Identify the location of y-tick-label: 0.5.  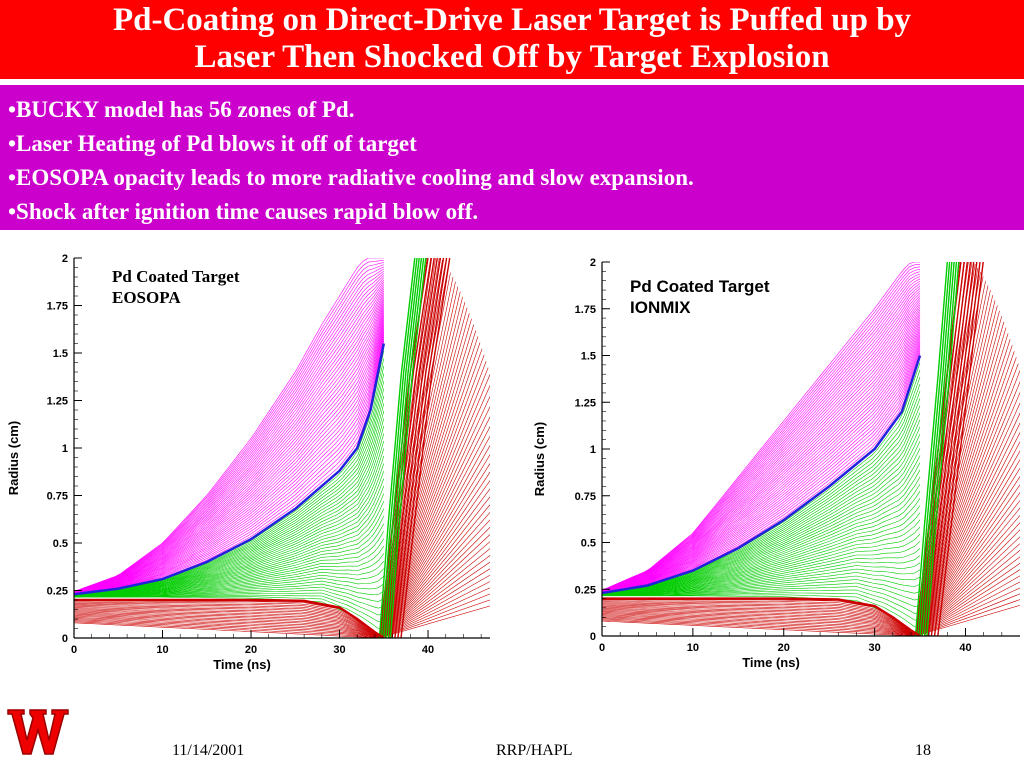
(588, 544).